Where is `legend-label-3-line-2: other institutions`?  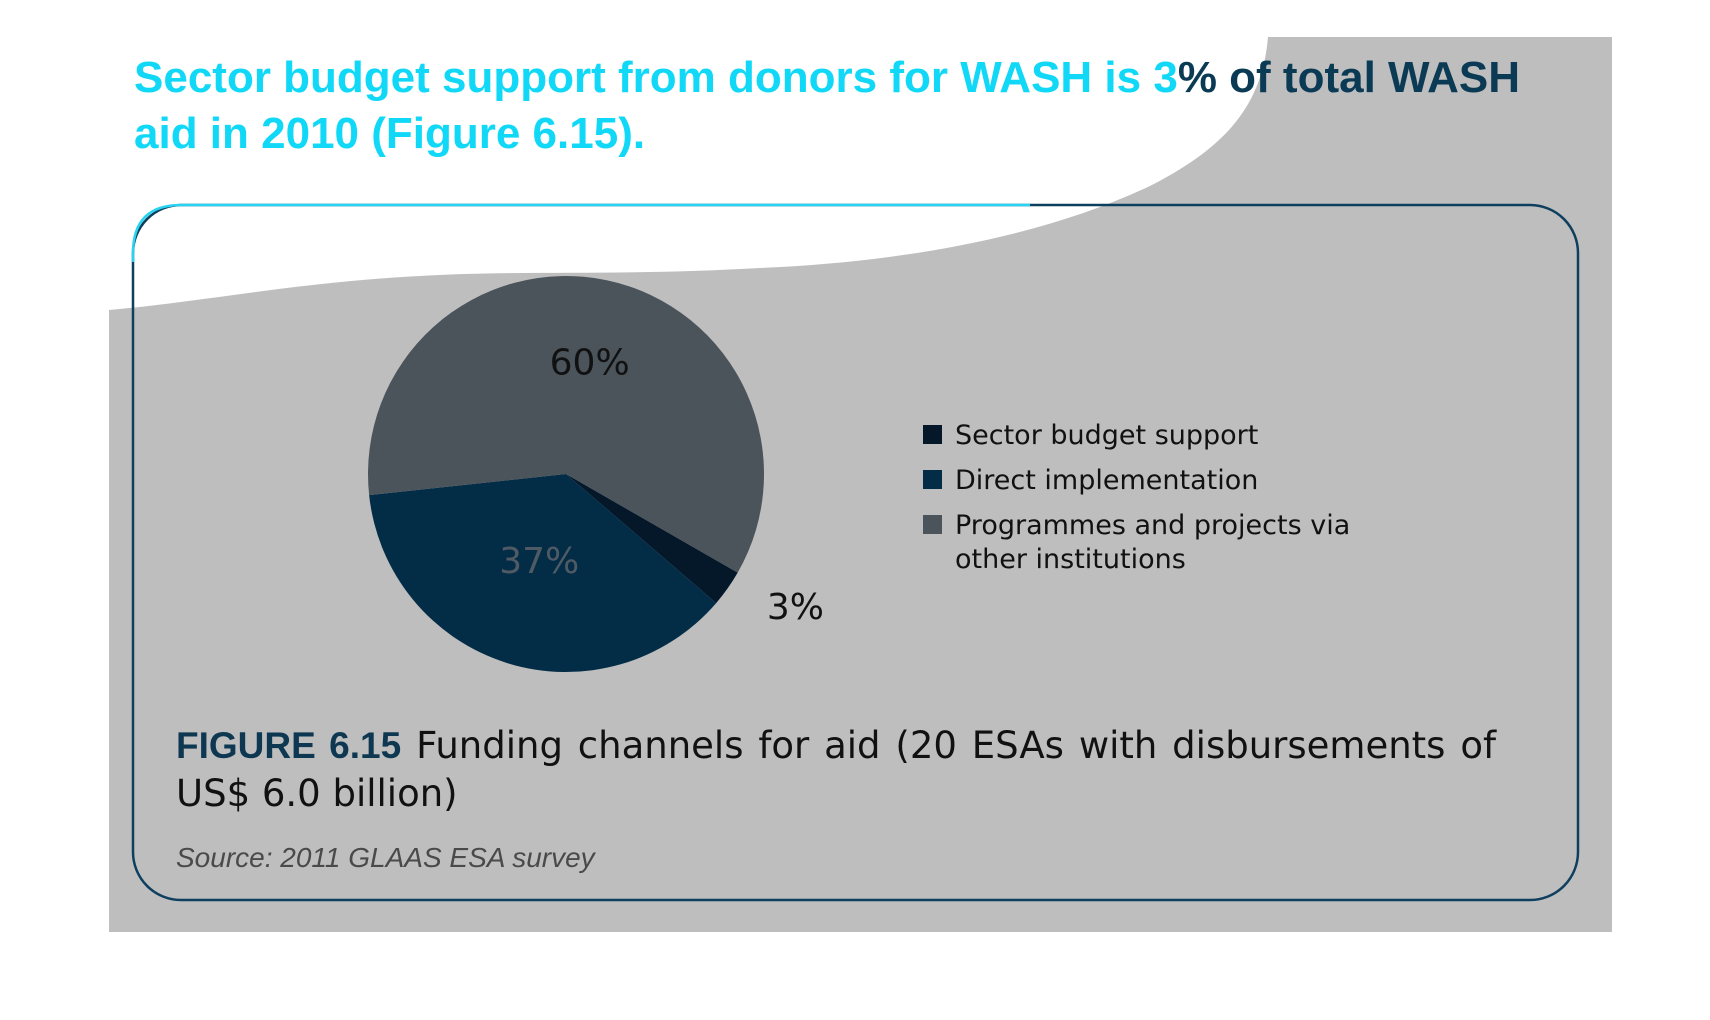 legend-label-3-line-2: other institutions is located at coordinates (1070, 559).